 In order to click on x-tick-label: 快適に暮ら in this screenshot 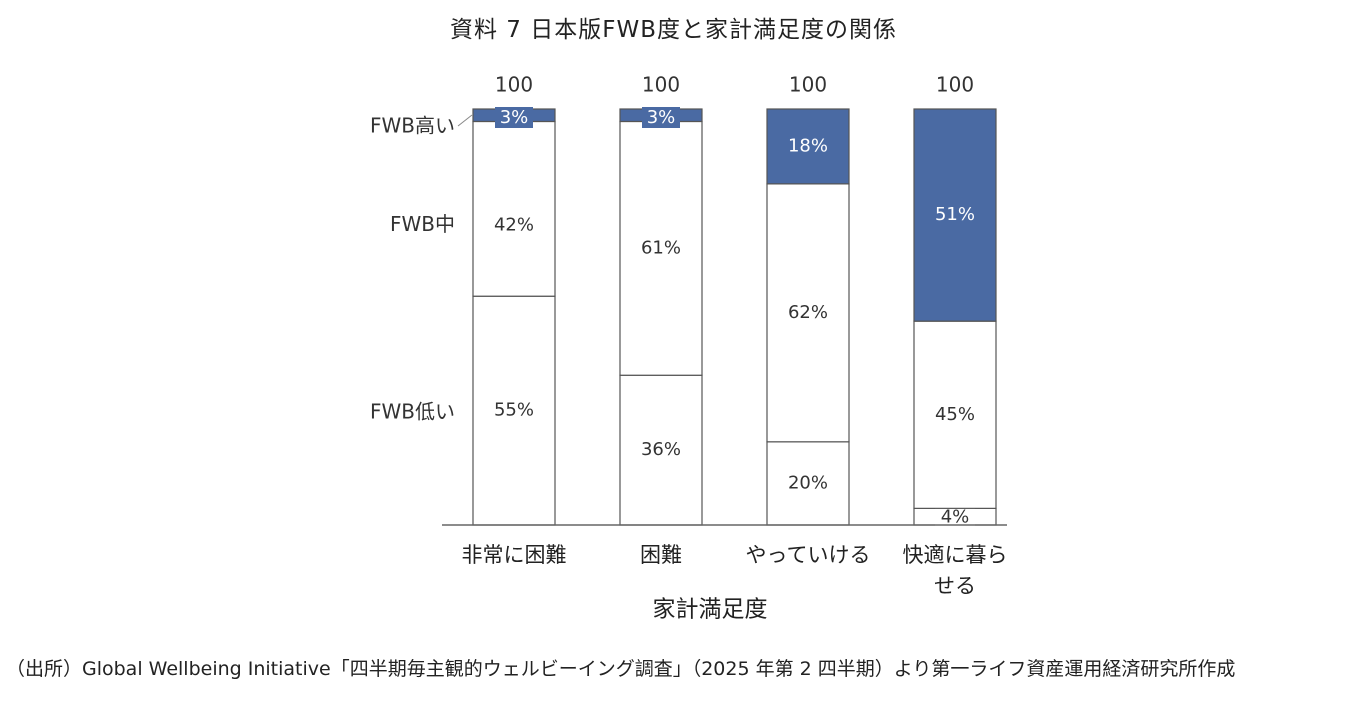, I will do `click(955, 555)`.